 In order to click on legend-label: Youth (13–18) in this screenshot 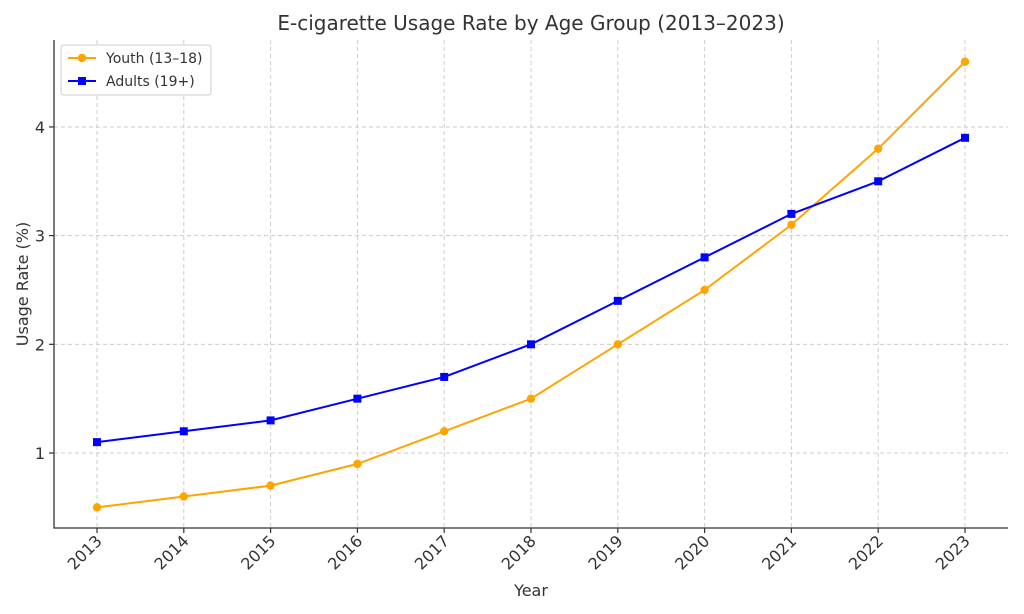, I will do `click(154, 59)`.